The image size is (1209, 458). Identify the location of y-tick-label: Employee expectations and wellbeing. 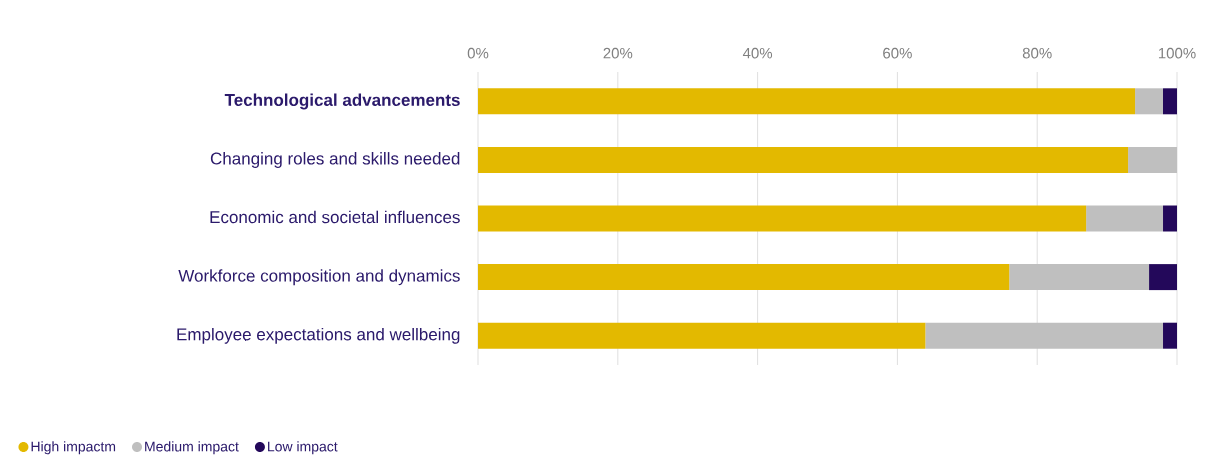
(318, 335).